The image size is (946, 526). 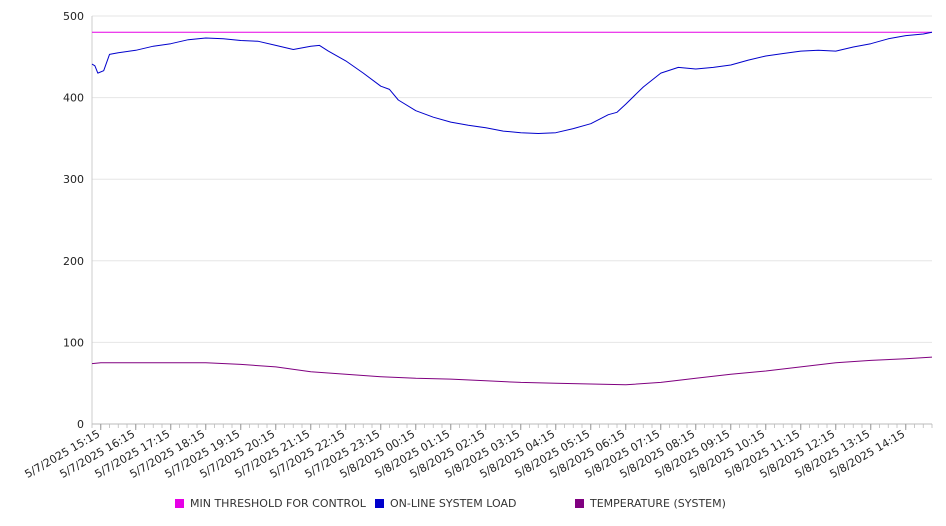 What do you see at coordinates (512, 371) in the screenshot?
I see `series-line-temperature` at bounding box center [512, 371].